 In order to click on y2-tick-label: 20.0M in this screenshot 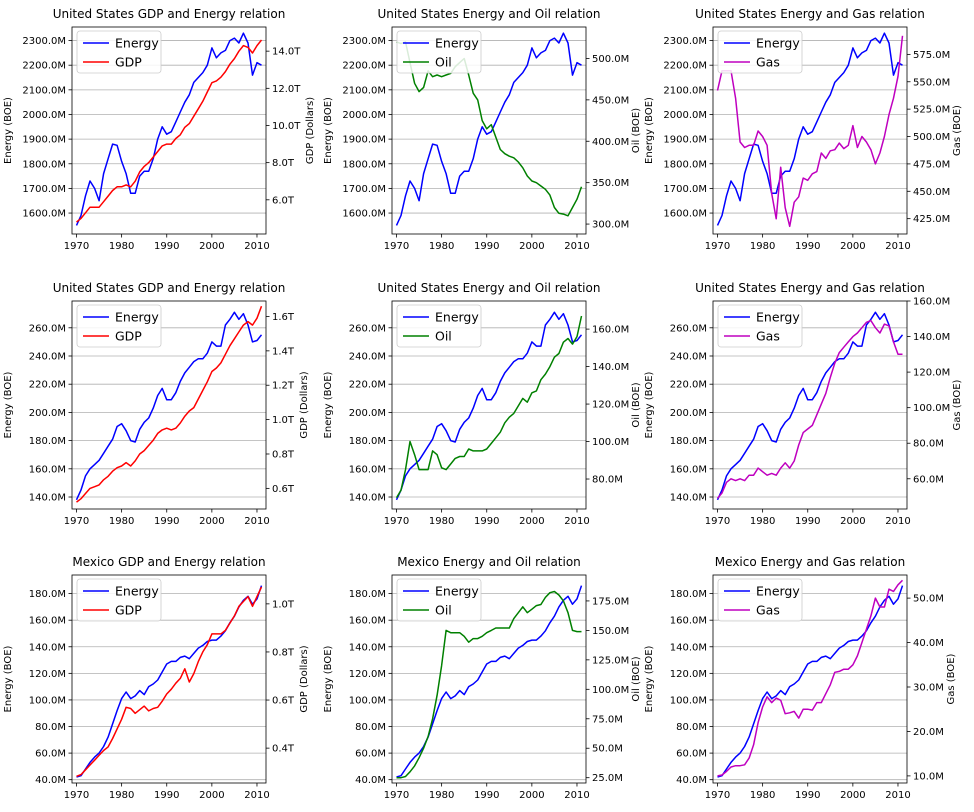, I will do `click(928, 732)`.